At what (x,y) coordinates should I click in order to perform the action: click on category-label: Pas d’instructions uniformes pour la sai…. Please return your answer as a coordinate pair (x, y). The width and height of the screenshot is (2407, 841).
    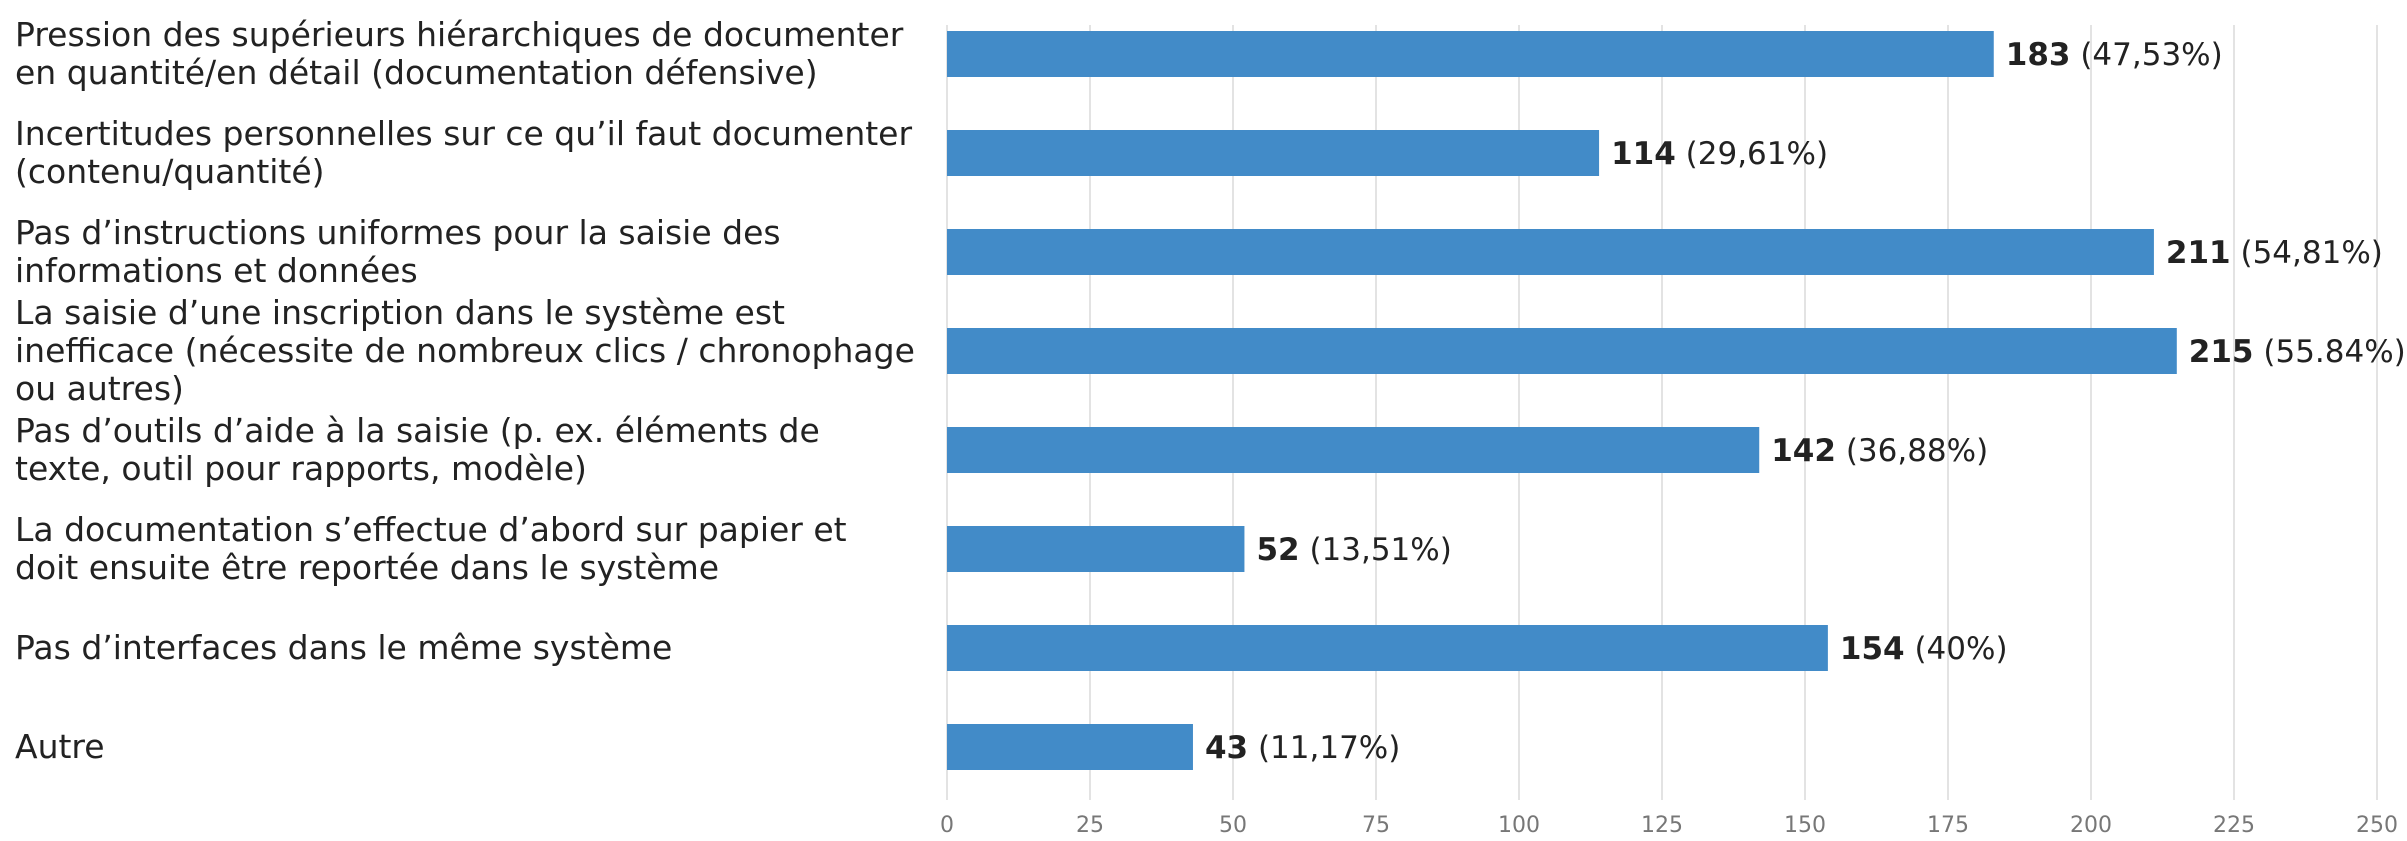
    Looking at the image, I should click on (398, 251).